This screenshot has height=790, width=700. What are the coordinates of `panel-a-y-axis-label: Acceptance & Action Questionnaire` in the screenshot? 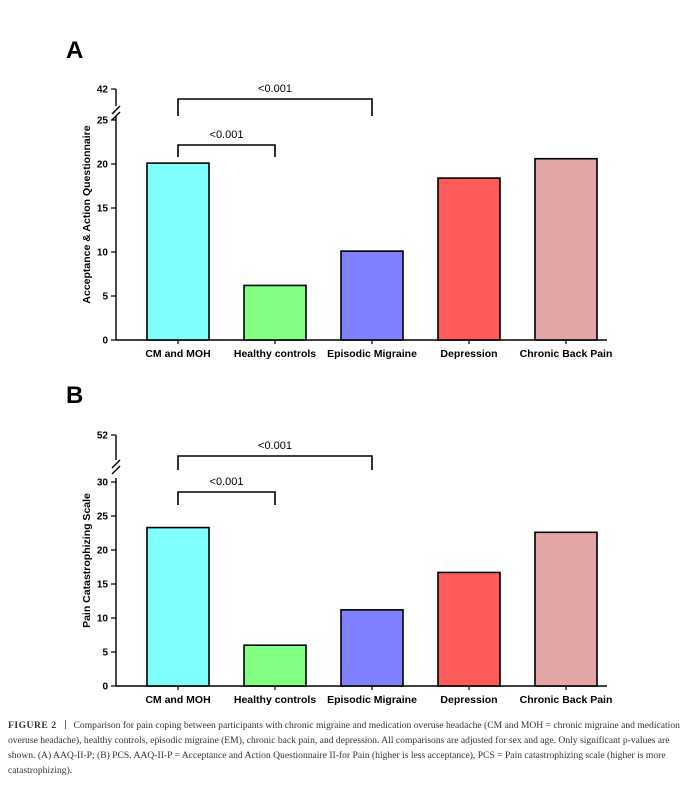 It's located at (87, 214).